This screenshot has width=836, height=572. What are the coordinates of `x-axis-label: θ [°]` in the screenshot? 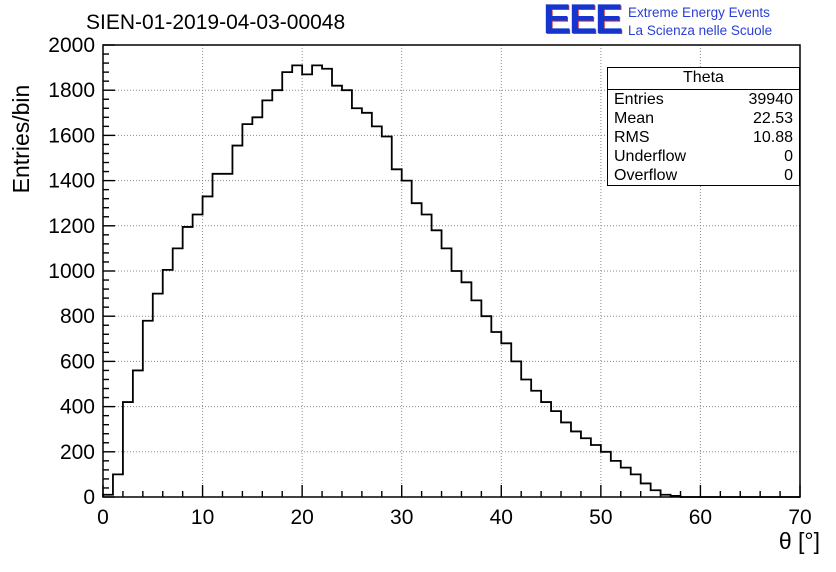 It's located at (799, 541).